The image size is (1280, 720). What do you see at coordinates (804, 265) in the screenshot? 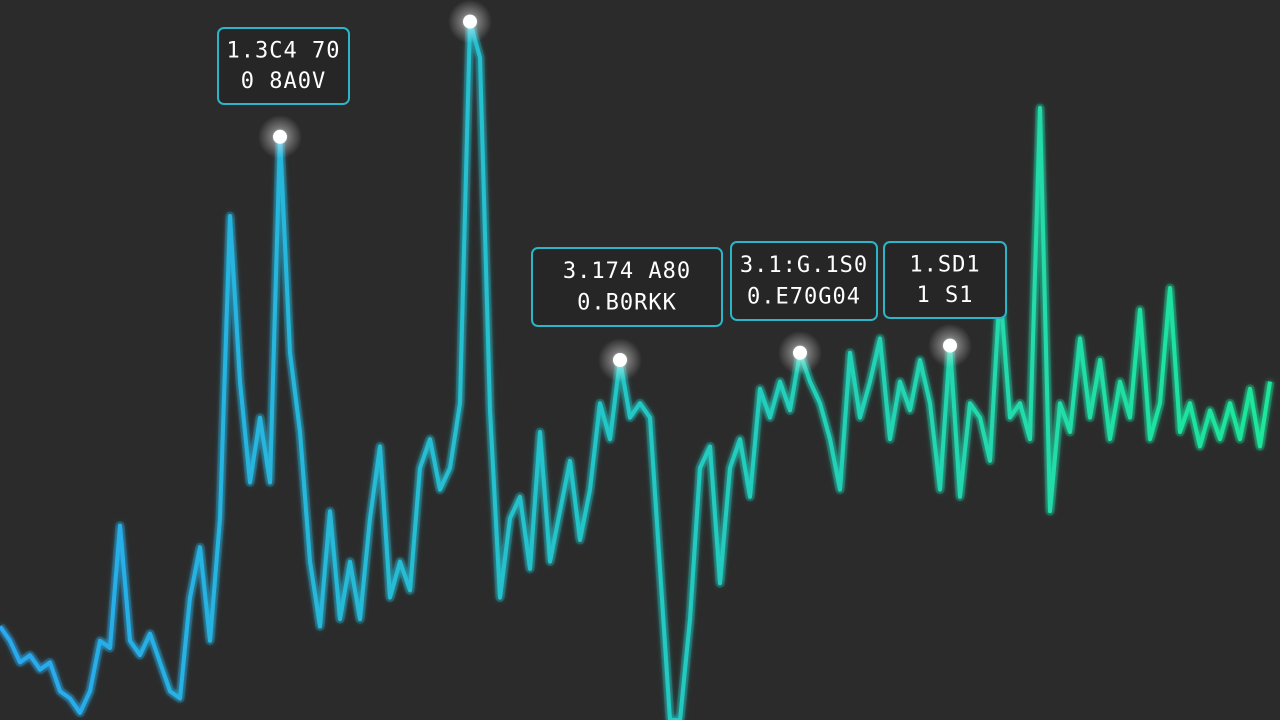
I see `annotation-text: 3.1:G.1S0` at bounding box center [804, 265].